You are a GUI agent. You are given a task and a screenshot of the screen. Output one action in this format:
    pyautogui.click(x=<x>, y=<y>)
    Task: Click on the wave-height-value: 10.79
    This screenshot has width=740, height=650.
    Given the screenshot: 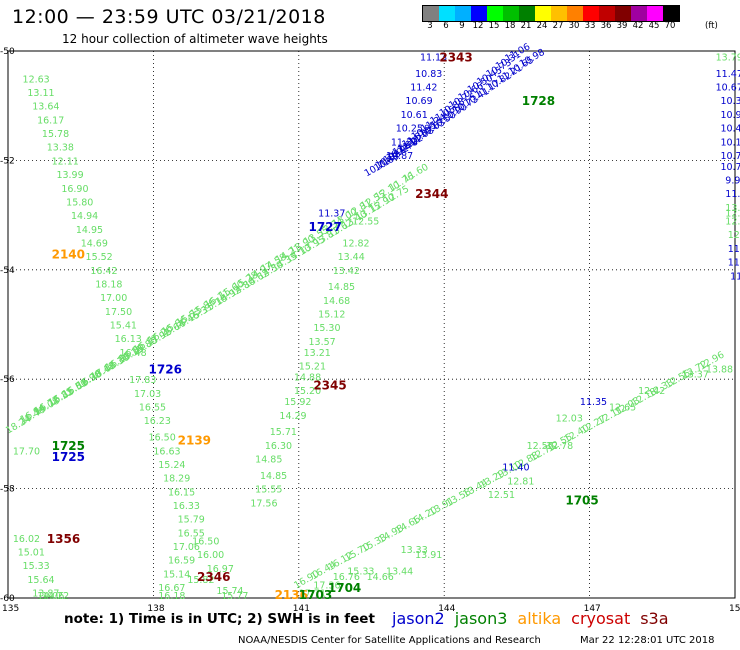 What is the action you would take?
    pyautogui.click(x=730, y=156)
    